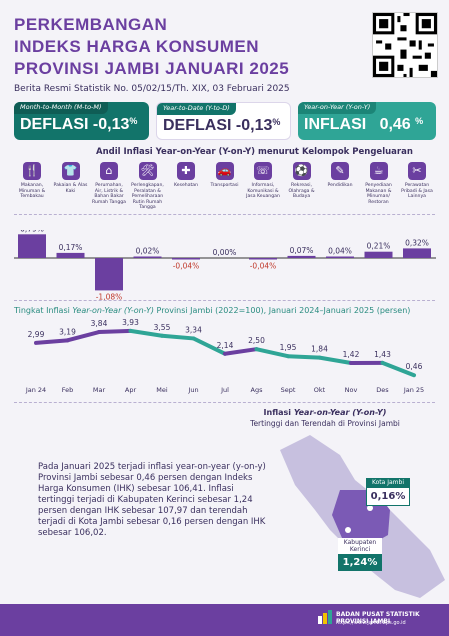 This screenshot has width=449, height=636. Describe the element at coordinates (340, 412) in the screenshot. I see `map-title-em: Year-on-Year (Y-on-Y)` at that location.